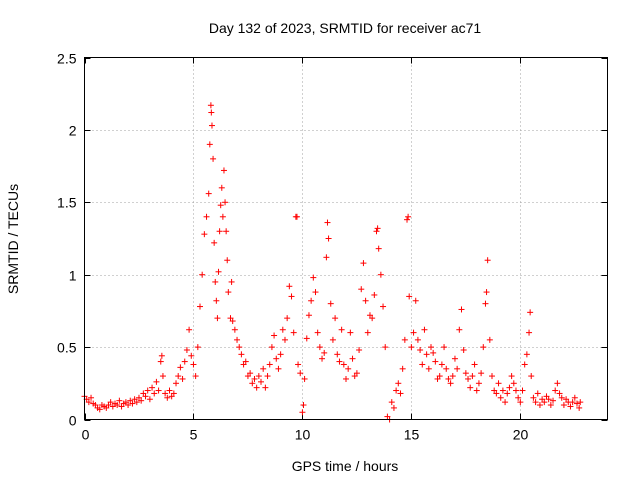 Image resolution: width=640 pixels, height=480 pixels. What do you see at coordinates (67, 59) in the screenshot?
I see `y-tick-label: 2.5` at bounding box center [67, 59].